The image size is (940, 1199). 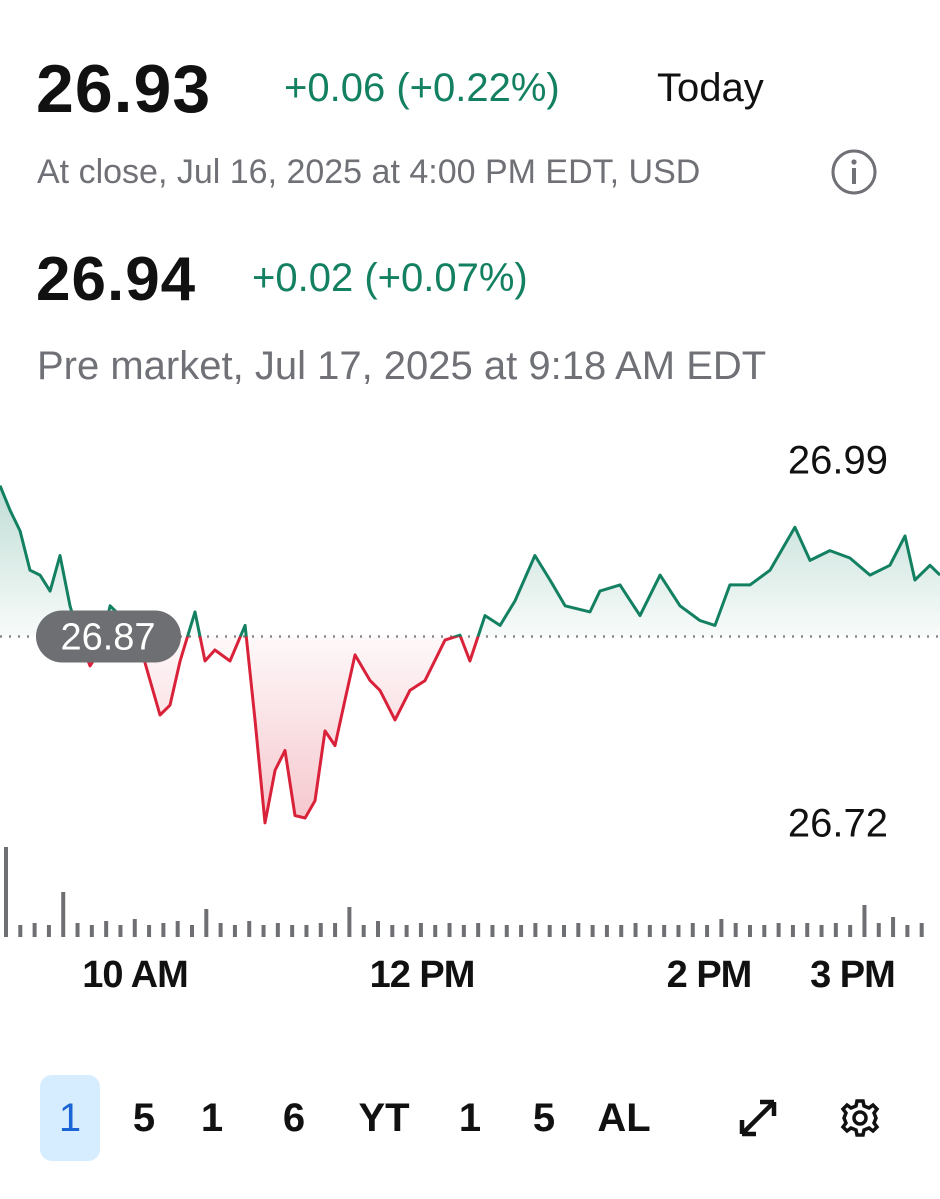 I want to click on price: 26.93, so click(x=124, y=89).